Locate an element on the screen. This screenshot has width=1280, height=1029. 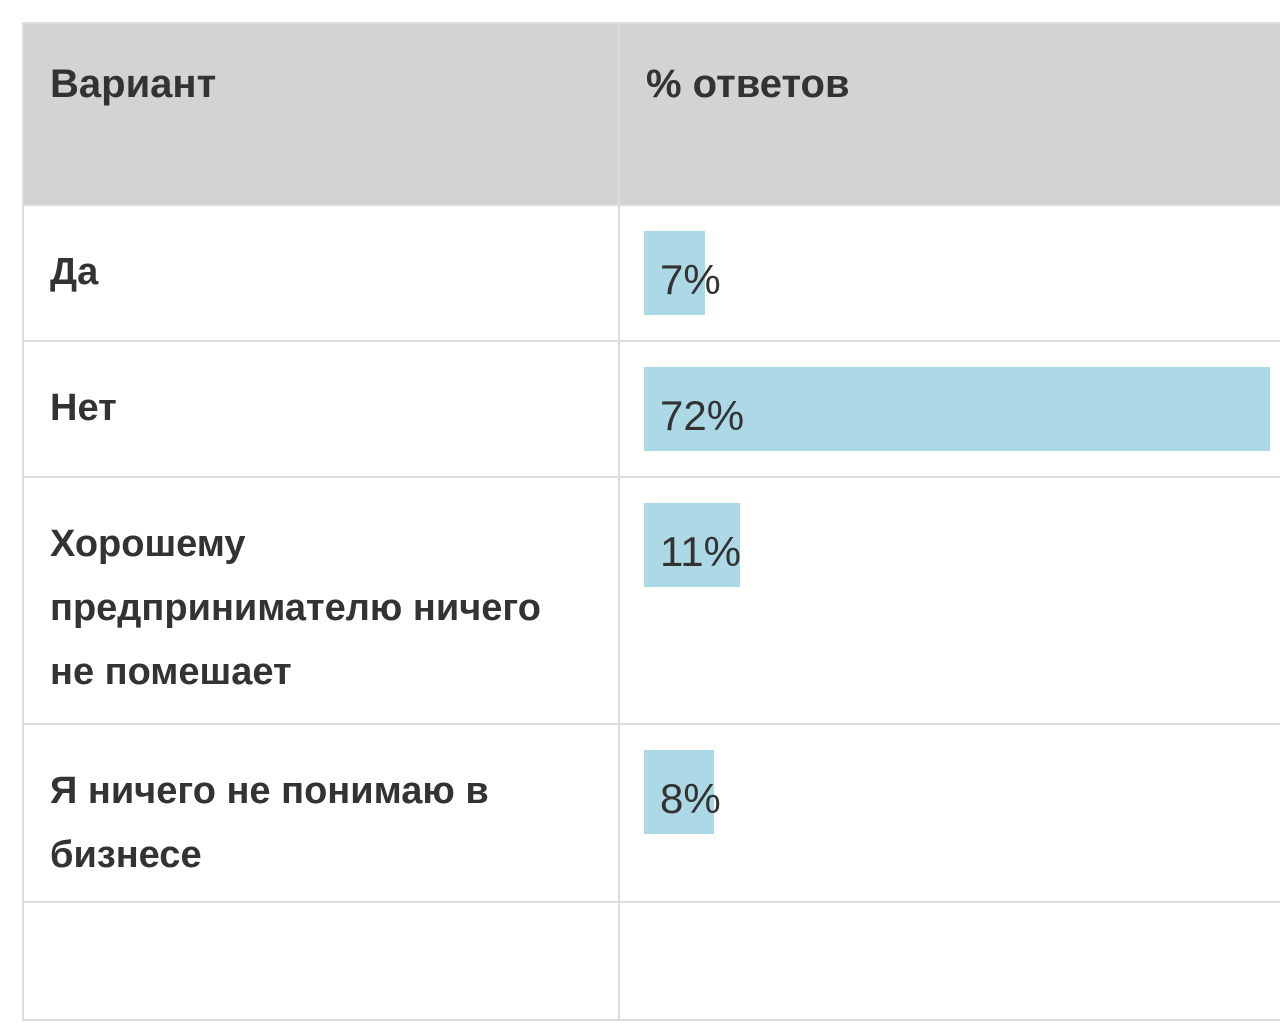
percent-bar: 8% is located at coordinates (682, 792).